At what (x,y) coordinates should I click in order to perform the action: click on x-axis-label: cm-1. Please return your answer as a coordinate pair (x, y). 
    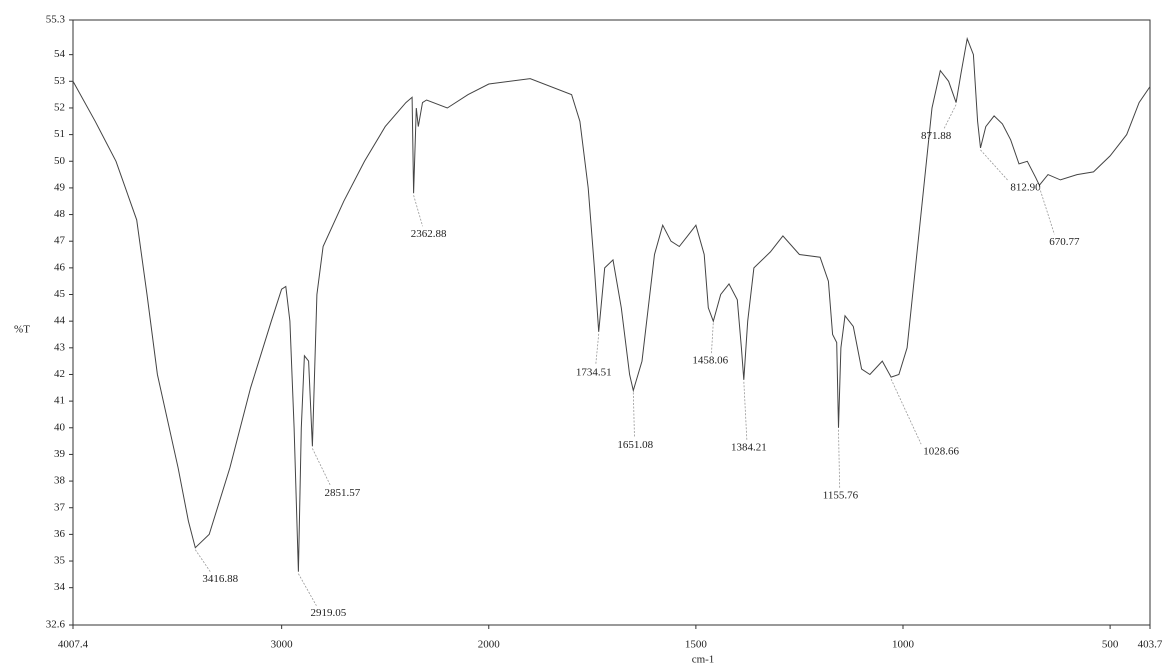
    Looking at the image, I should click on (703, 660).